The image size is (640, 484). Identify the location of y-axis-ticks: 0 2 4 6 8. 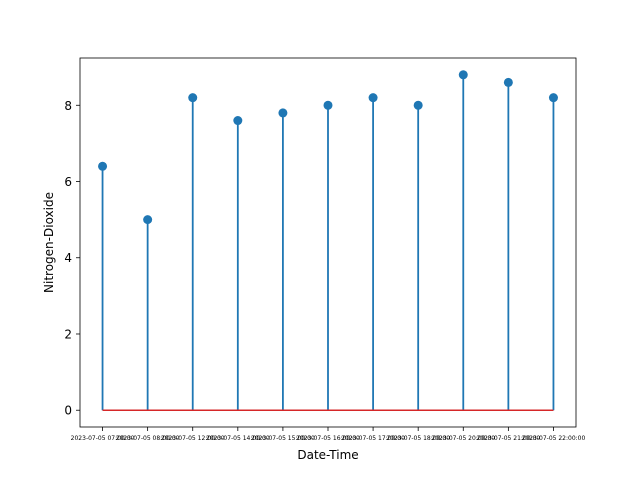
(72, 258).